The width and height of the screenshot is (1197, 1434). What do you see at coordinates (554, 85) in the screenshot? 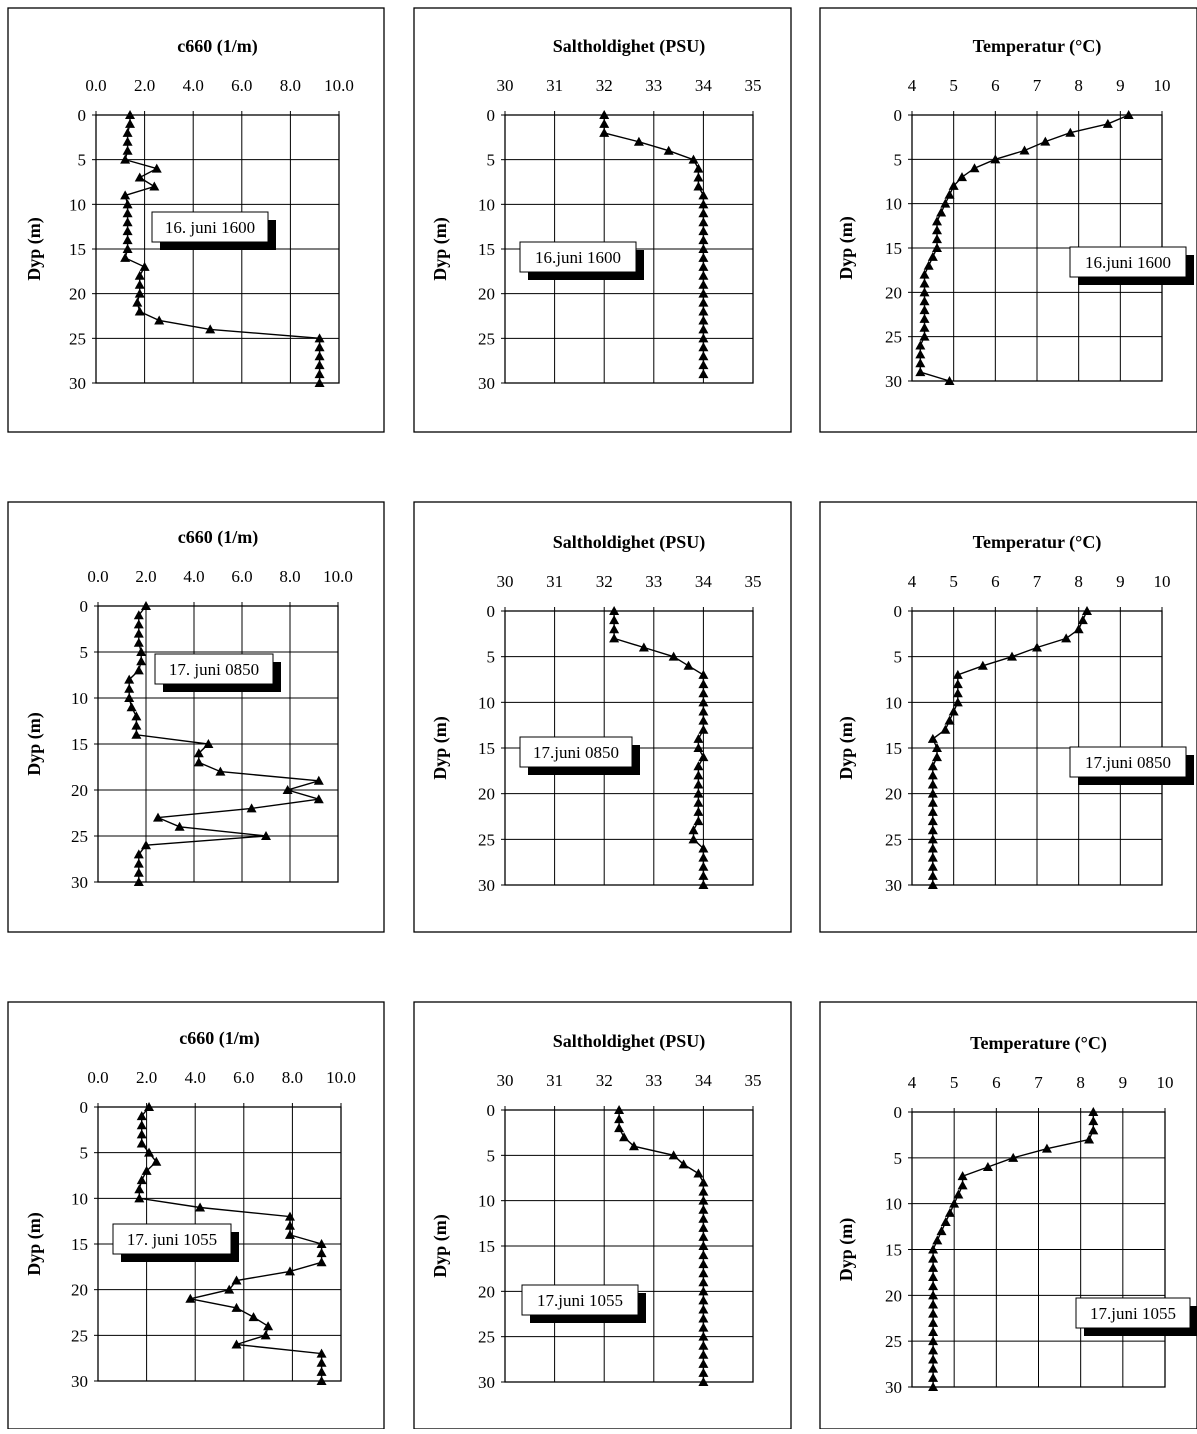
I see `x-tick-label: 31` at bounding box center [554, 85].